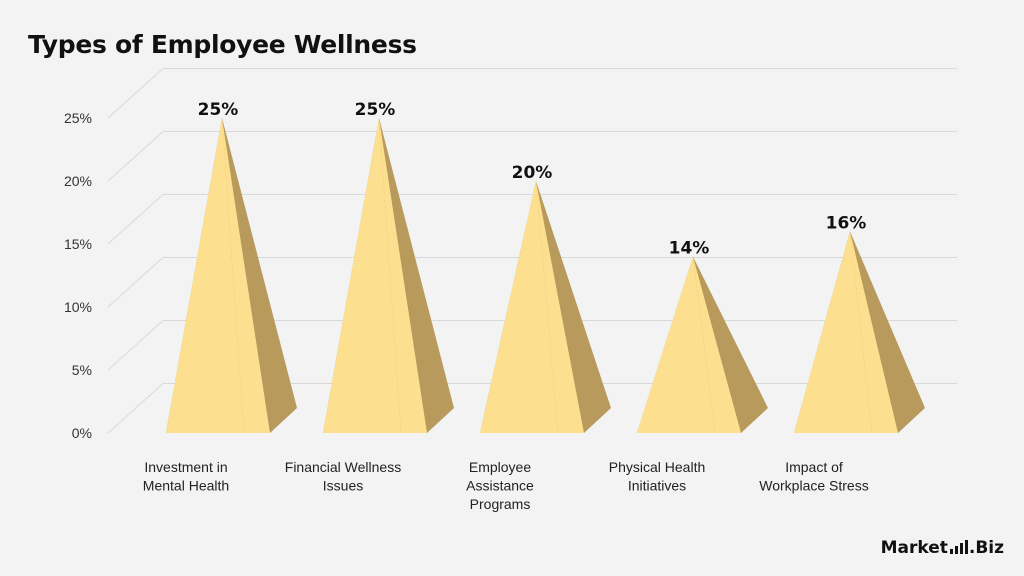 Image resolution: width=1024 pixels, height=576 pixels. Describe the element at coordinates (82, 370) in the screenshot. I see `y-tick-label: 5%` at that location.